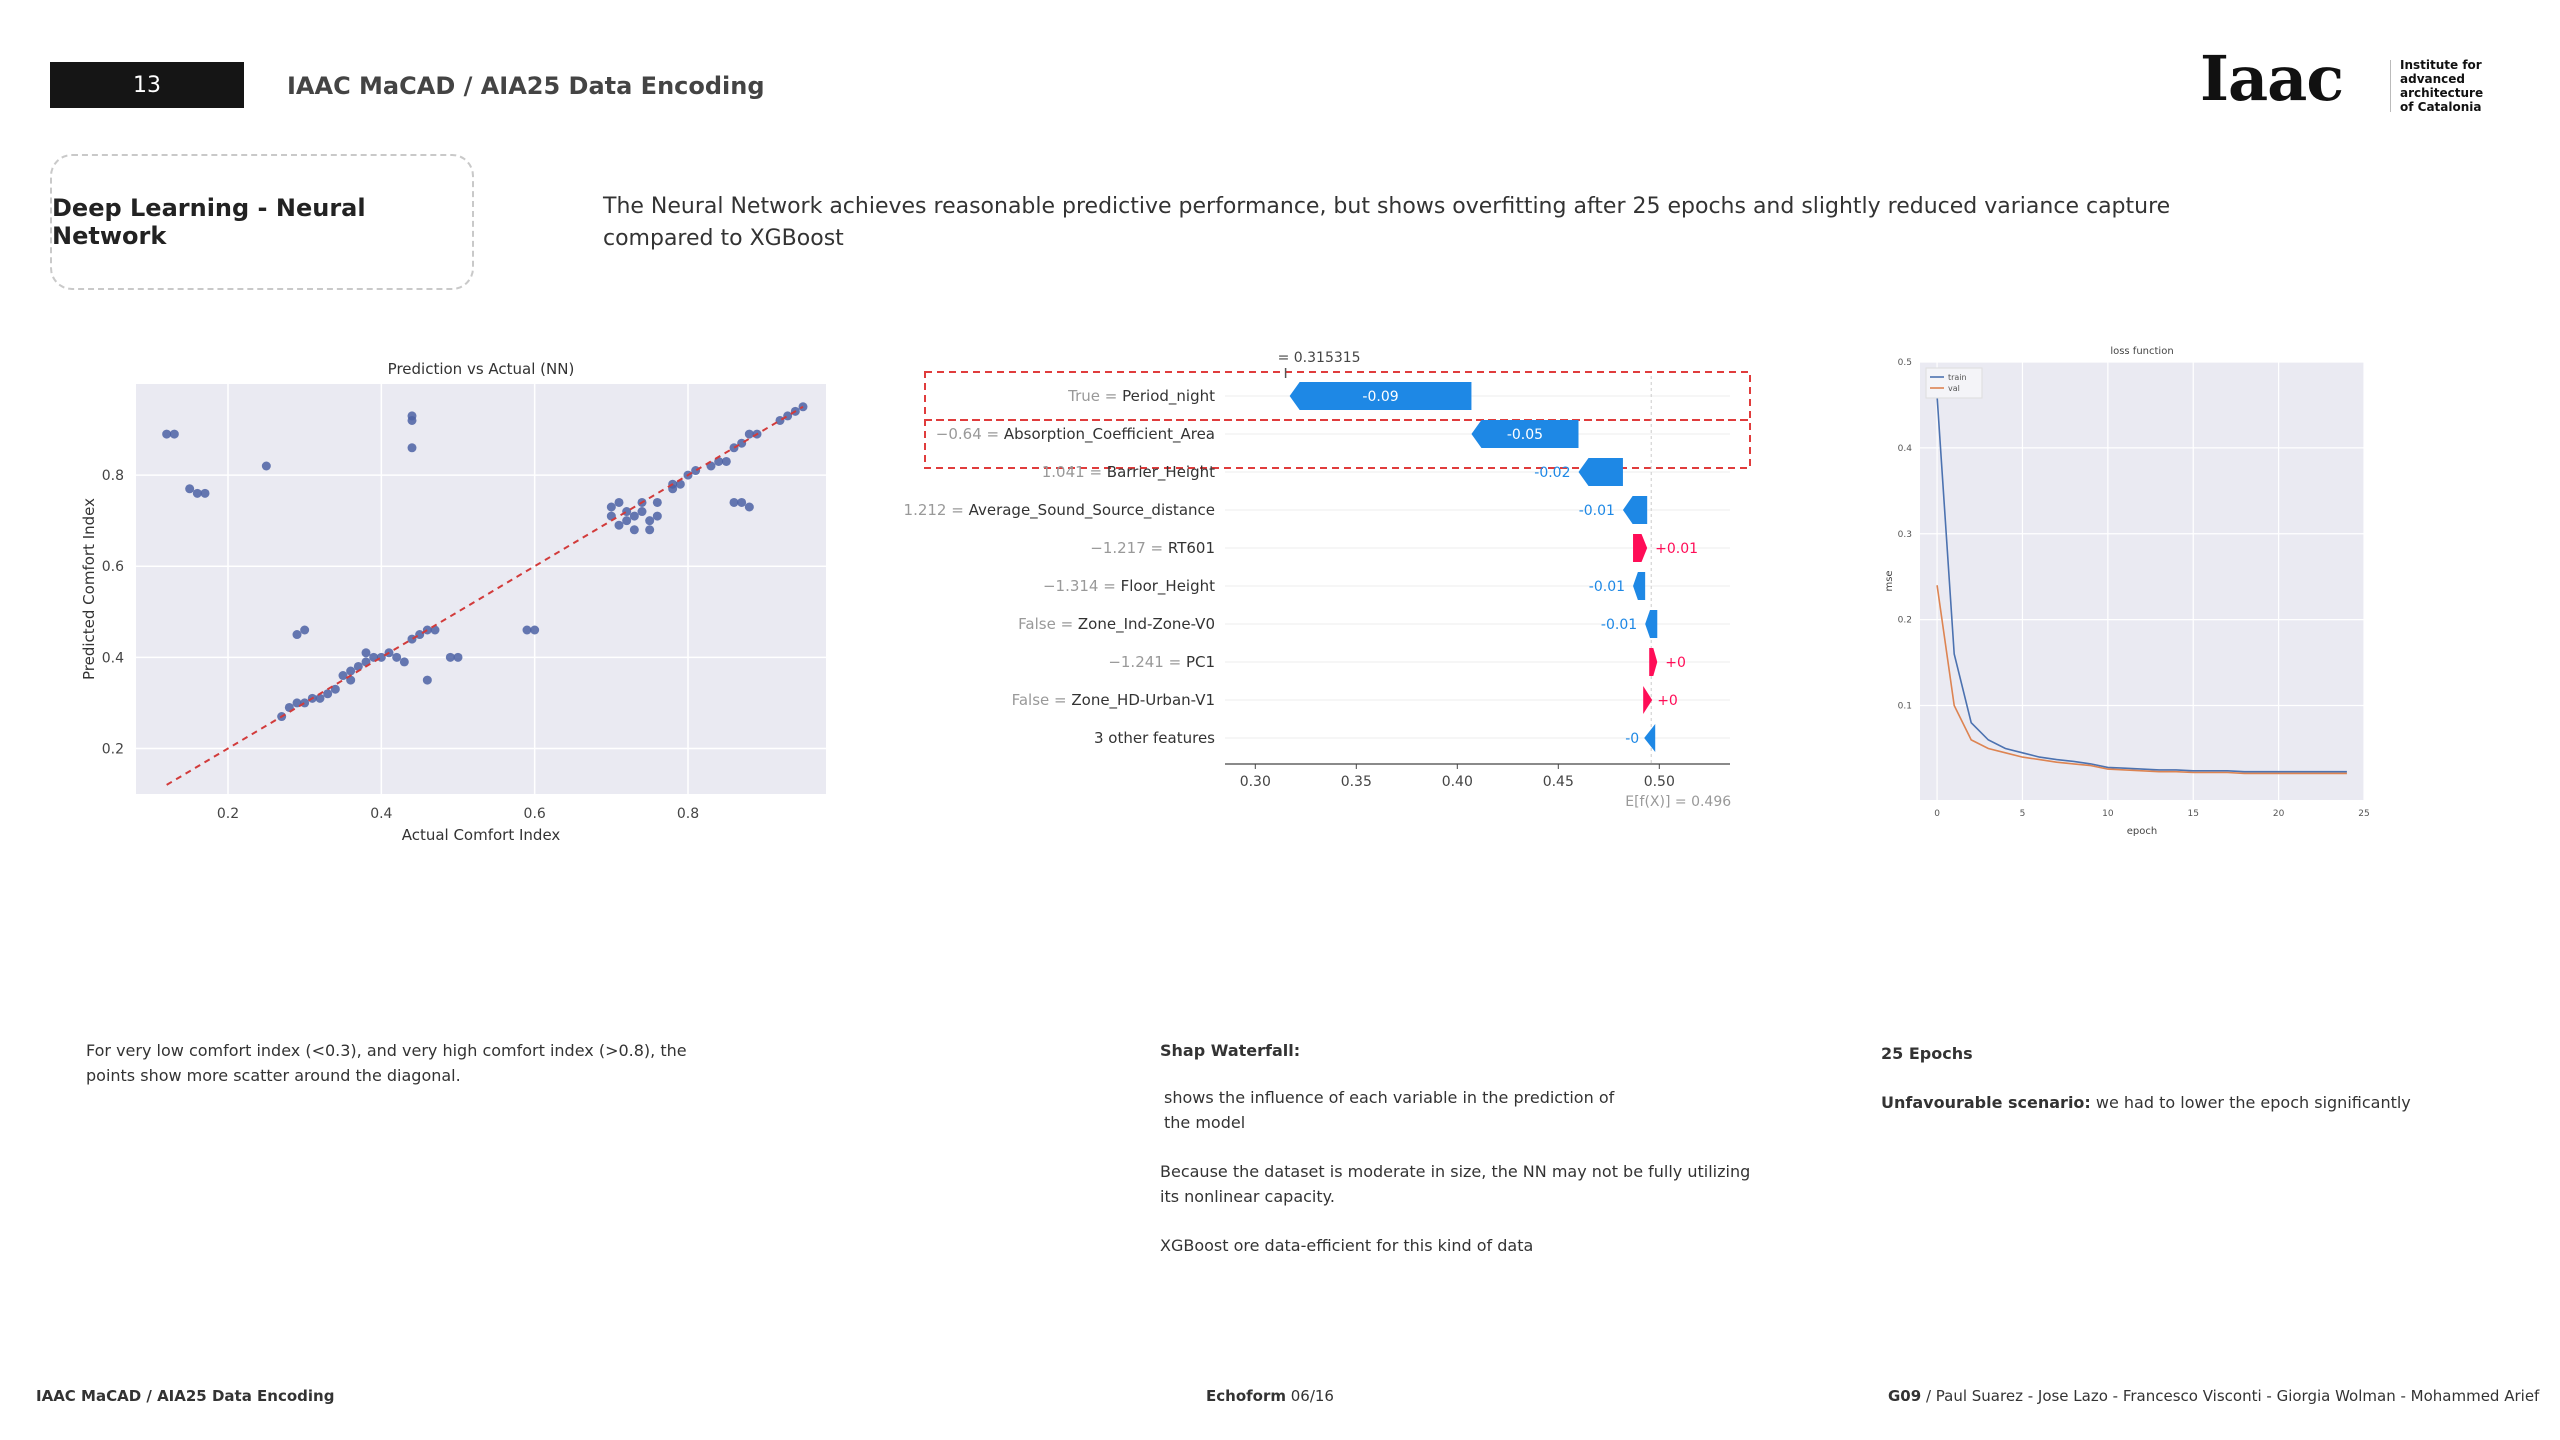  Describe the element at coordinates (113, 567) in the screenshot. I see `y-tick-label: 0.6` at that location.